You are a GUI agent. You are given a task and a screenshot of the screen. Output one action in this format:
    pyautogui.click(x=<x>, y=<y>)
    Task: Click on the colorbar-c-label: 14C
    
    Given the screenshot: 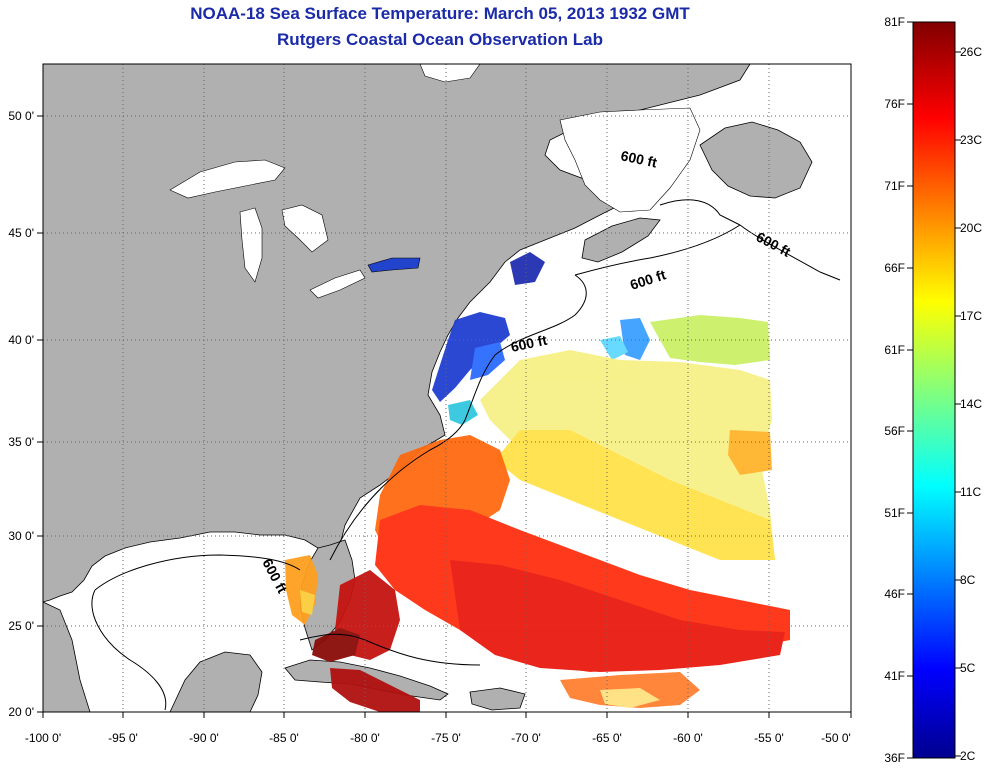 What is the action you would take?
    pyautogui.click(x=971, y=404)
    